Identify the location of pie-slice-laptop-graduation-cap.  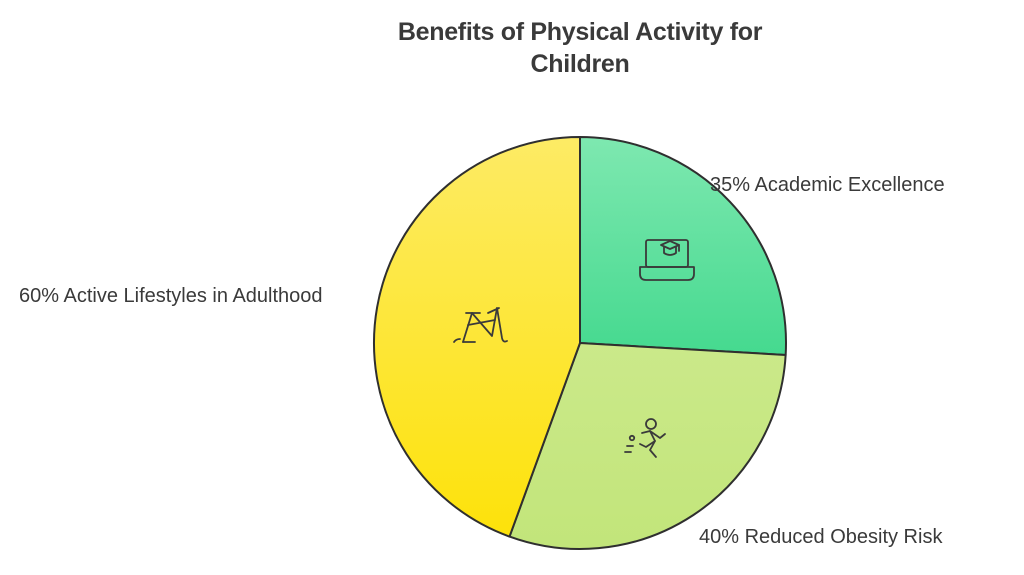
(683, 246).